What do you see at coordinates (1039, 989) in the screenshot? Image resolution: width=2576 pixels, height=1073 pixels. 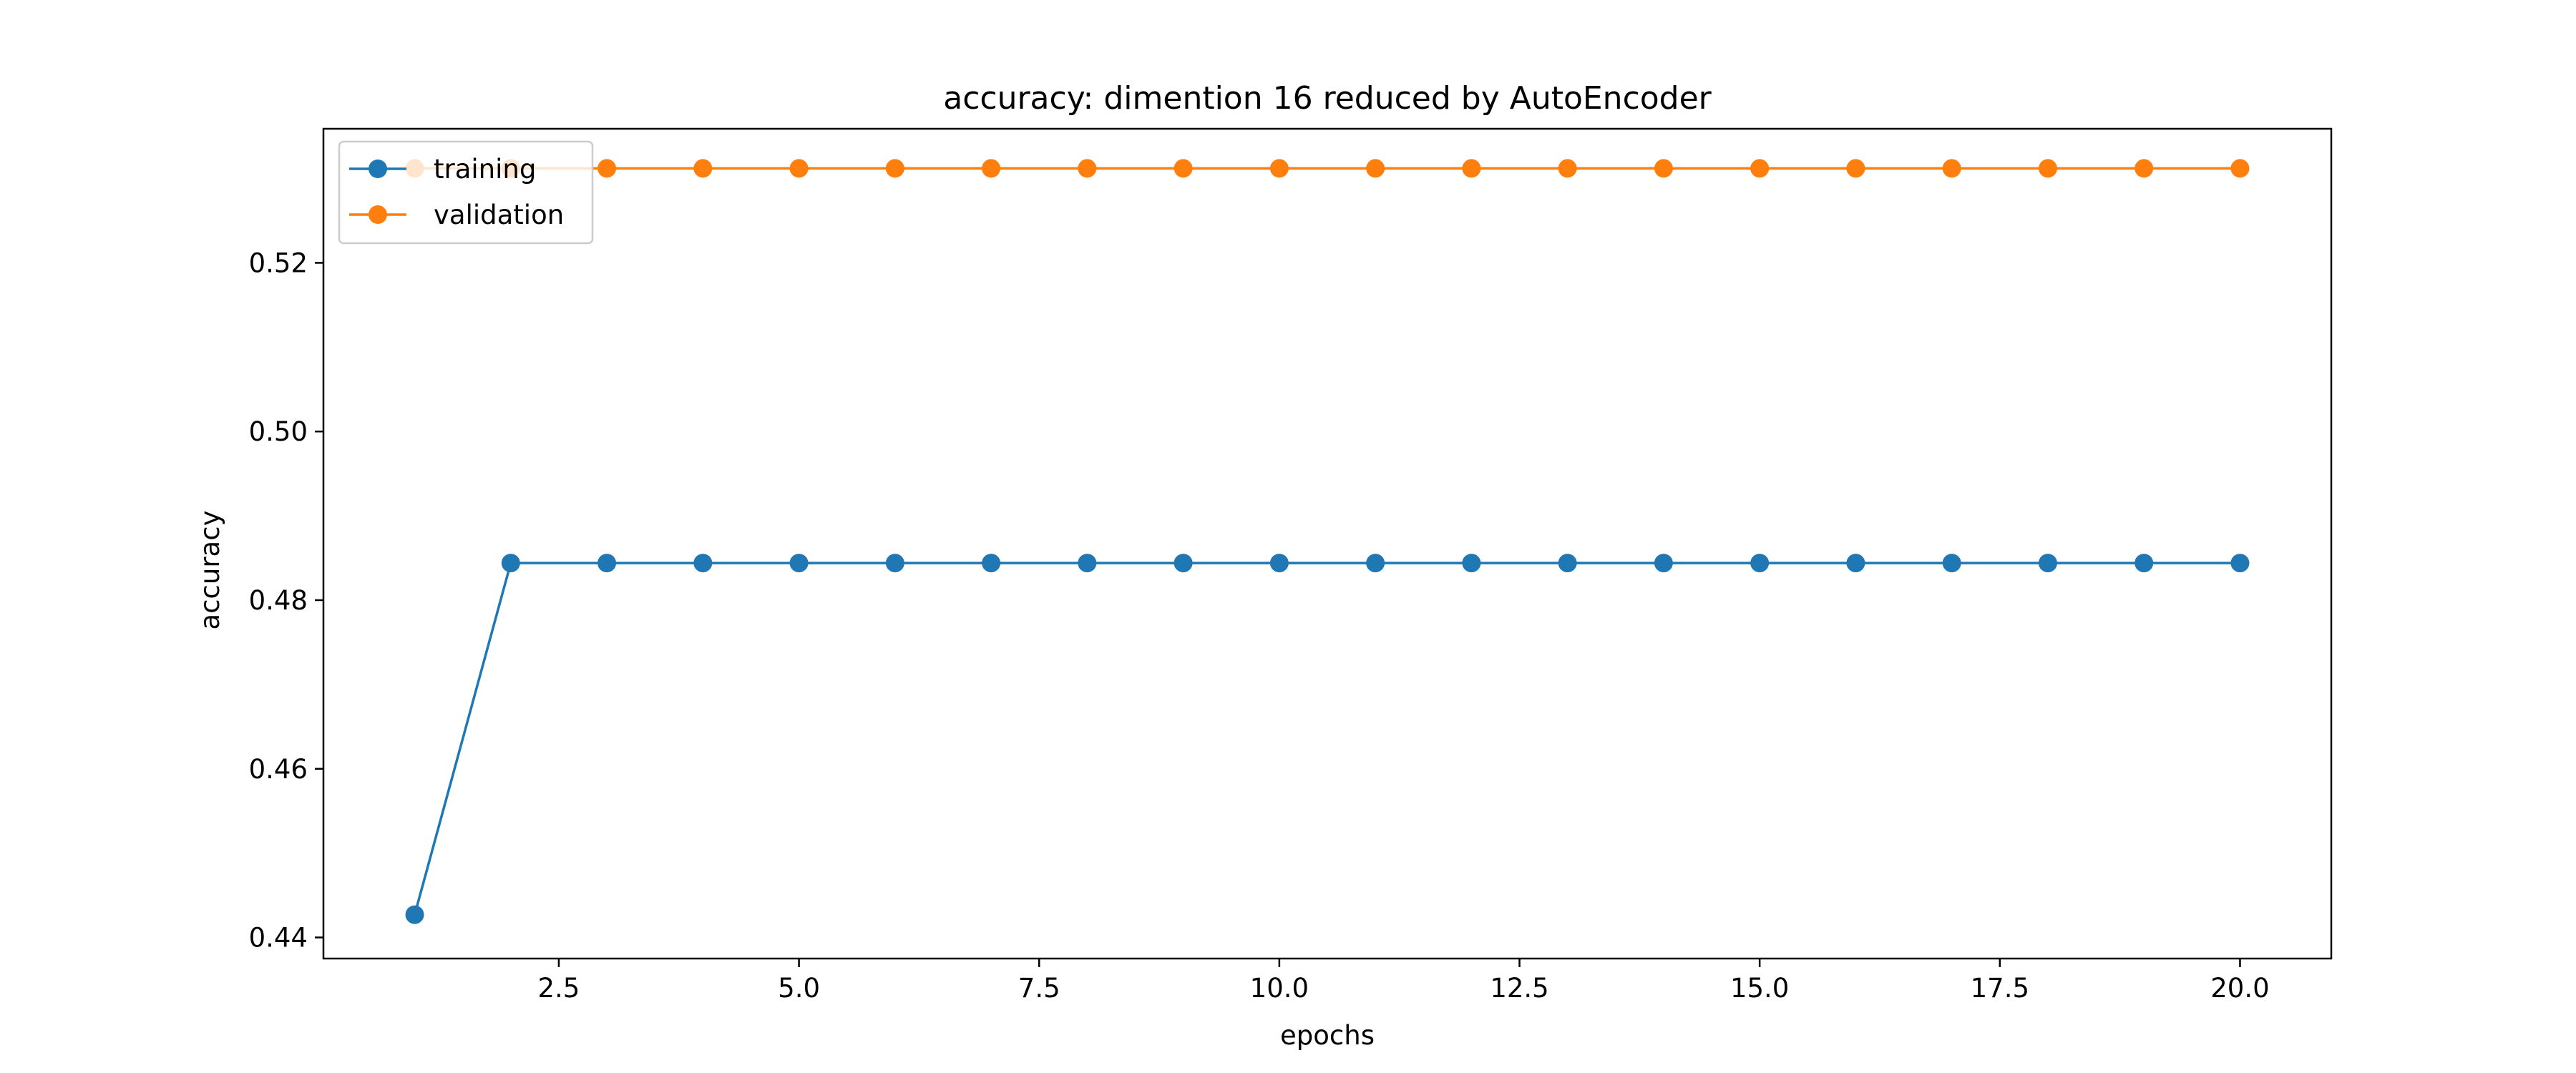 I see `x-tick-label: 7.5` at bounding box center [1039, 989].